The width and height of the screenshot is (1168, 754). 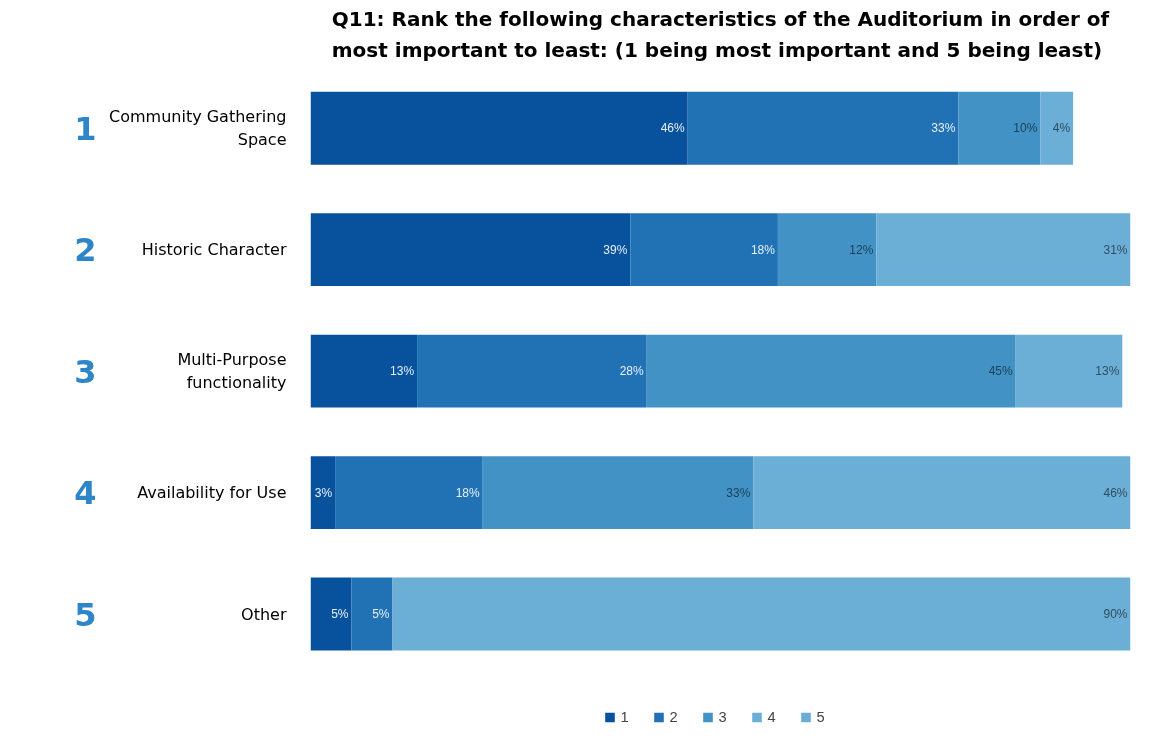 I want to click on data-label: 90%, so click(x=1115, y=614).